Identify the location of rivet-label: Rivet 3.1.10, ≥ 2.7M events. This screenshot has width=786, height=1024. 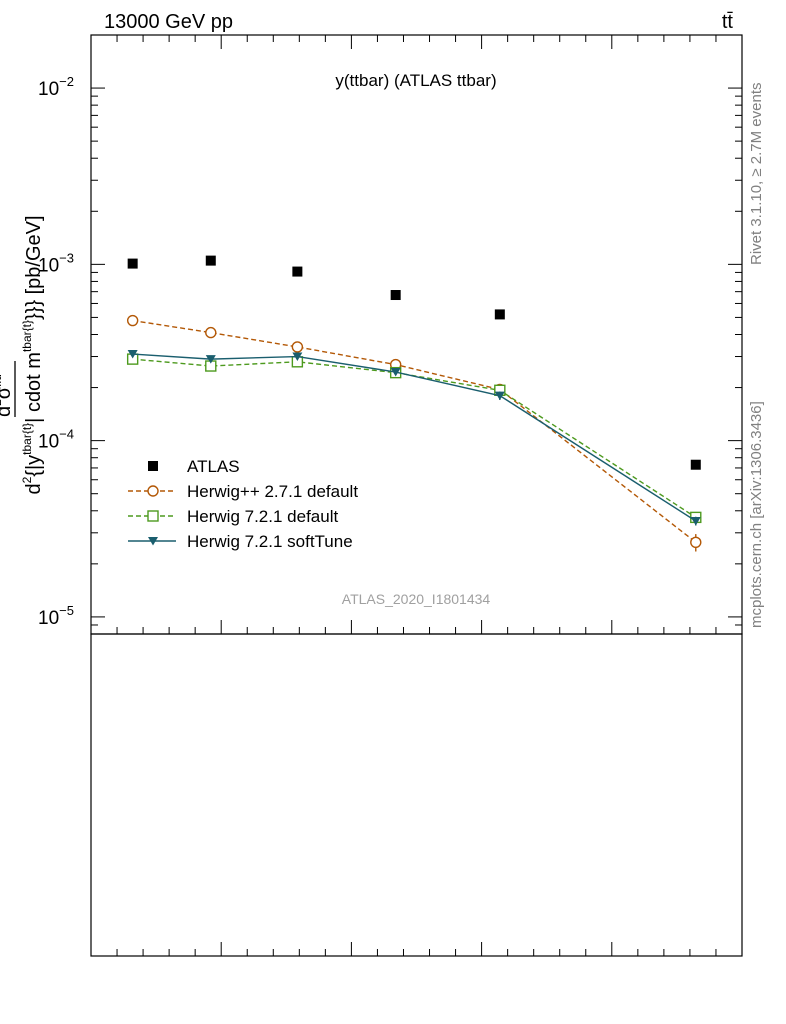
(756, 174).